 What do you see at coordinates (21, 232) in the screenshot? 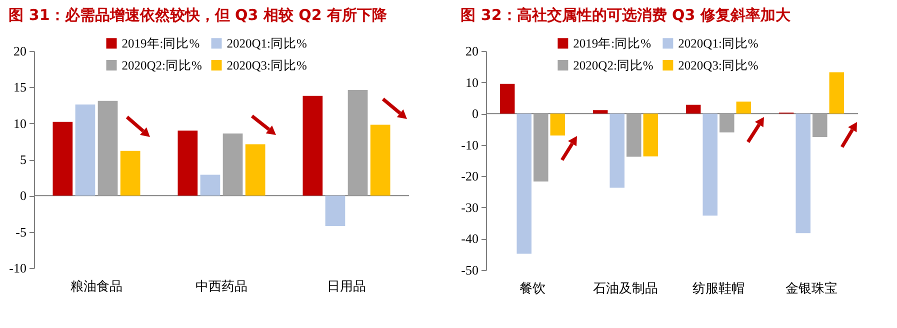
I see `y-tick-label: -5` at bounding box center [21, 232].